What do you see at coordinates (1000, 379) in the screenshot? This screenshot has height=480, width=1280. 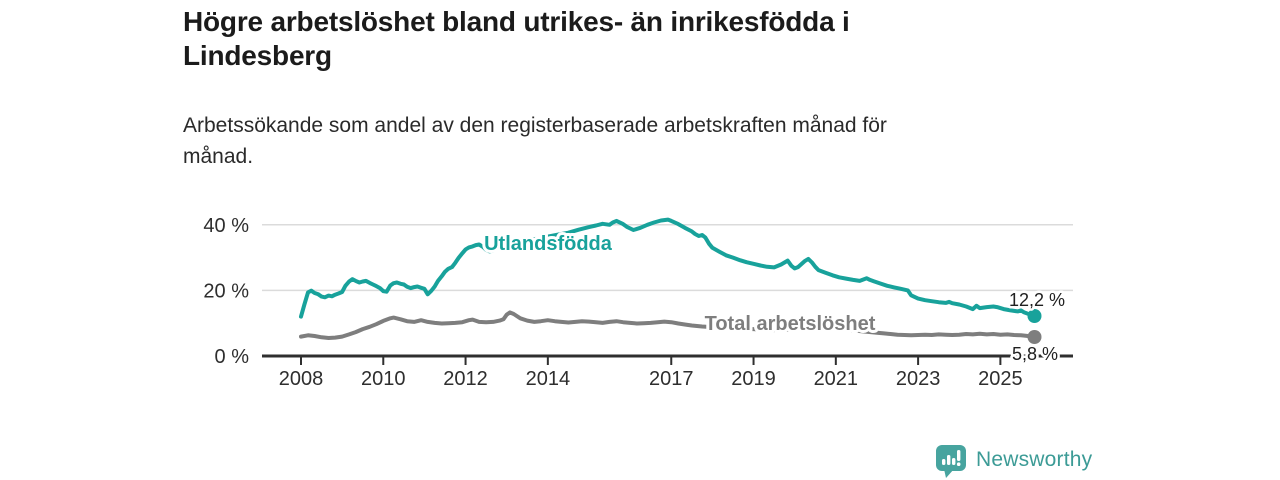 I see `x-axis-label: 2025` at bounding box center [1000, 379].